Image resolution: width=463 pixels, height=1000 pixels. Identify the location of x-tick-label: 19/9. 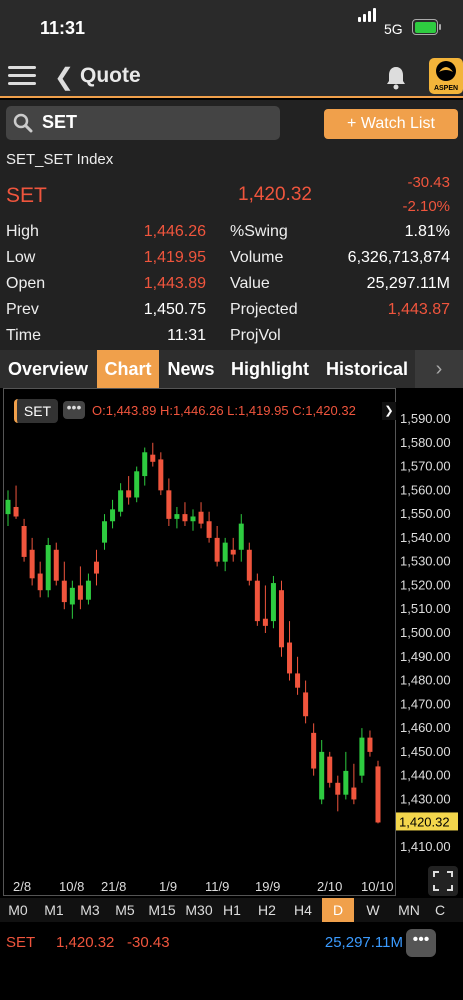
(267, 886).